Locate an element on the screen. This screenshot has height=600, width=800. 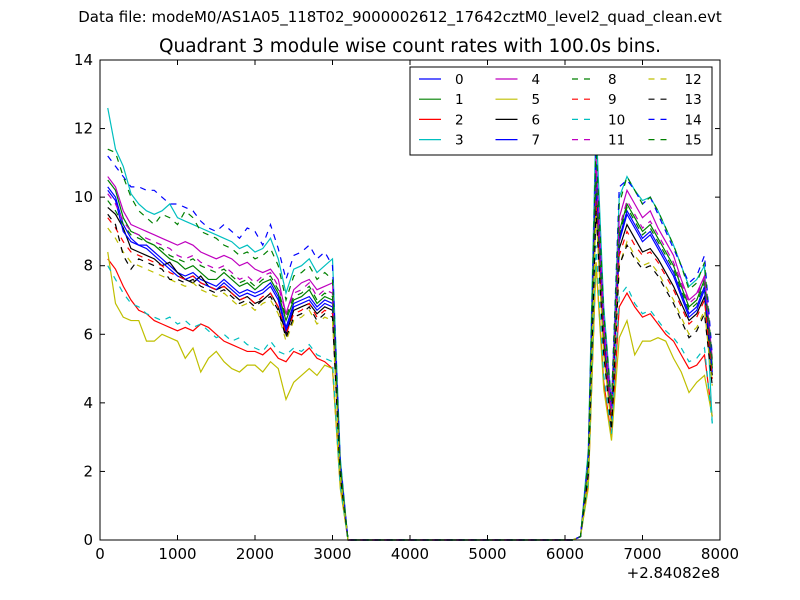
y-tick-label: 8 is located at coordinates (88, 266).